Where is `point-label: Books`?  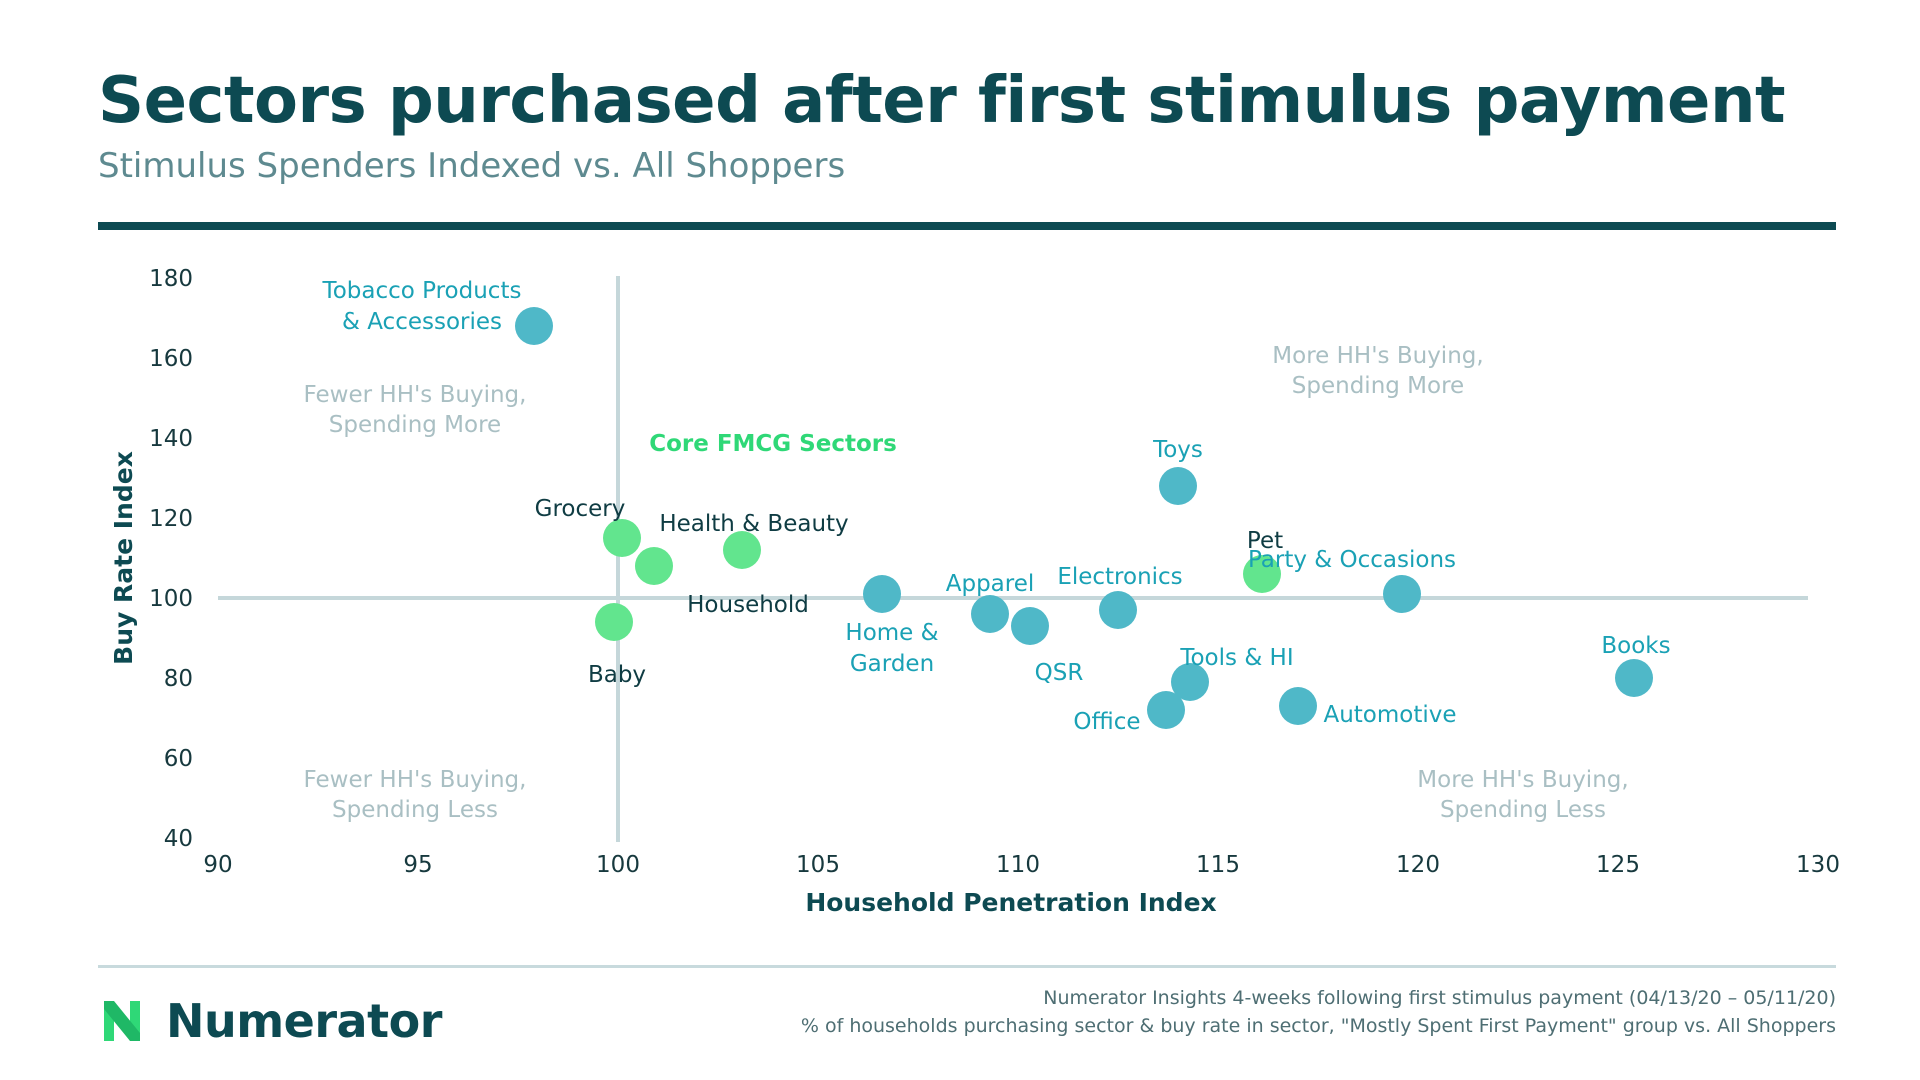 point-label: Books is located at coordinates (1635, 646).